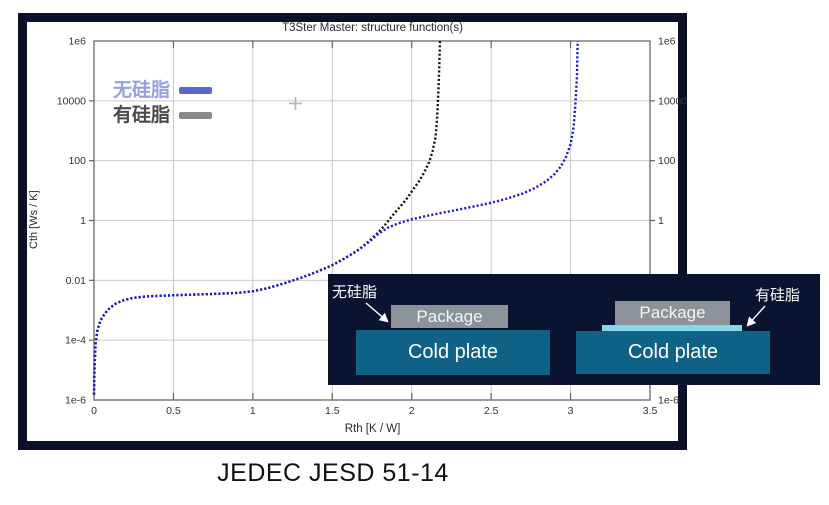 This screenshot has width=829, height=505. What do you see at coordinates (377, 312) in the screenshot?
I see `arrow-to-bare-package-icon` at bounding box center [377, 312].